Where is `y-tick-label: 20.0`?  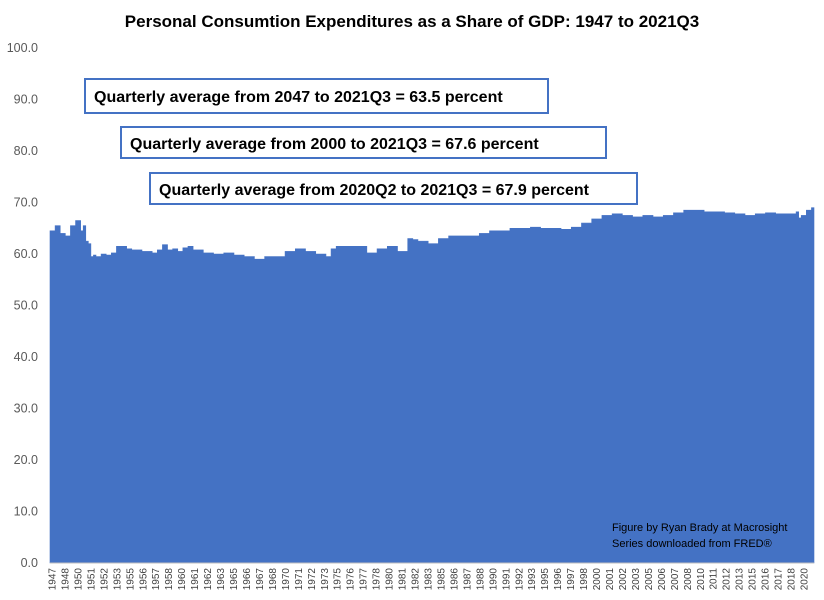
y-tick-label: 20.0 is located at coordinates (26, 460).